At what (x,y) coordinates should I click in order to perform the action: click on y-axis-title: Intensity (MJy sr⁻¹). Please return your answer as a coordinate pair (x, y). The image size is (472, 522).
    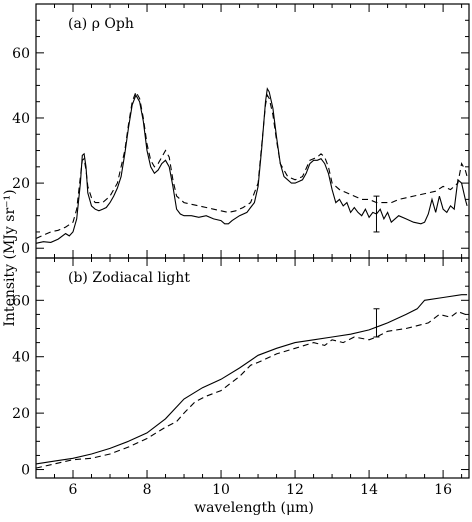
    Looking at the image, I should click on (10, 257).